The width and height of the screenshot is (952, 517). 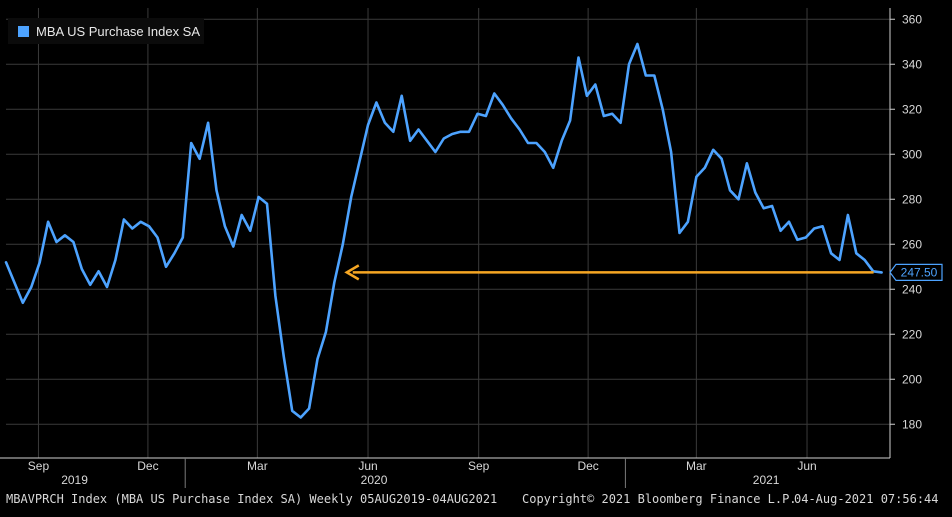 I want to click on footer-timestamp: 04-Aug-2021 07:56:44, so click(x=866, y=499).